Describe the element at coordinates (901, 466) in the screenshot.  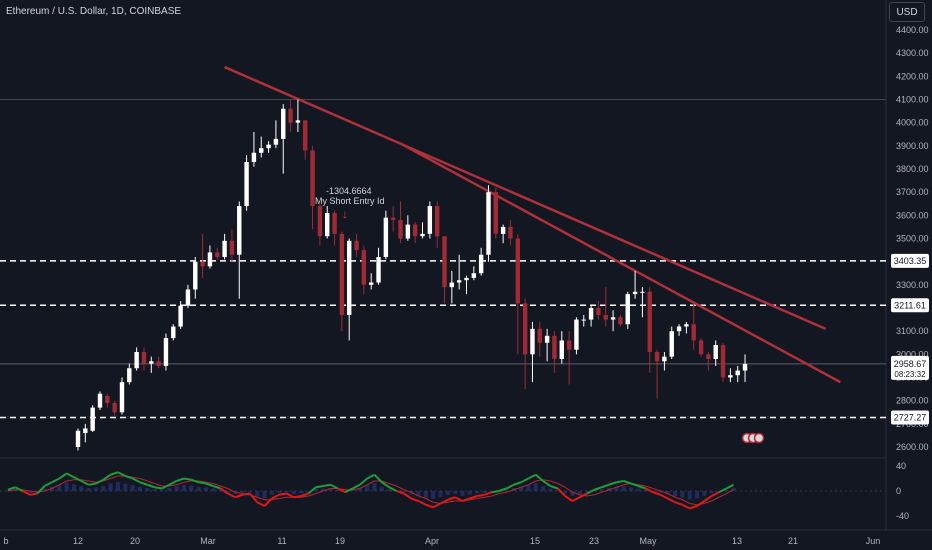
I see `osc-tick-label: 40` at that location.